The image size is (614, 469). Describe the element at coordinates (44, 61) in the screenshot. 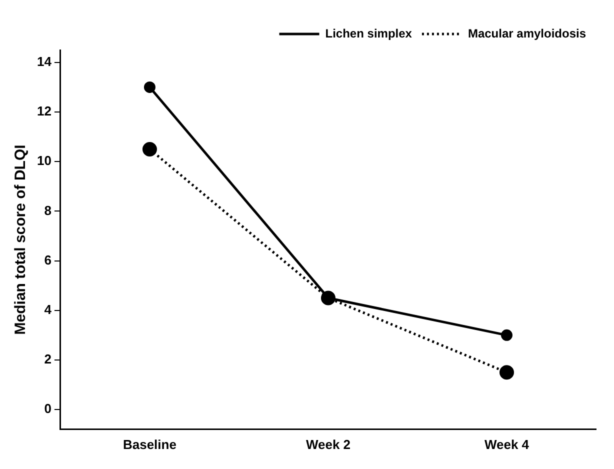

I see `y-tick-label: 14` at that location.